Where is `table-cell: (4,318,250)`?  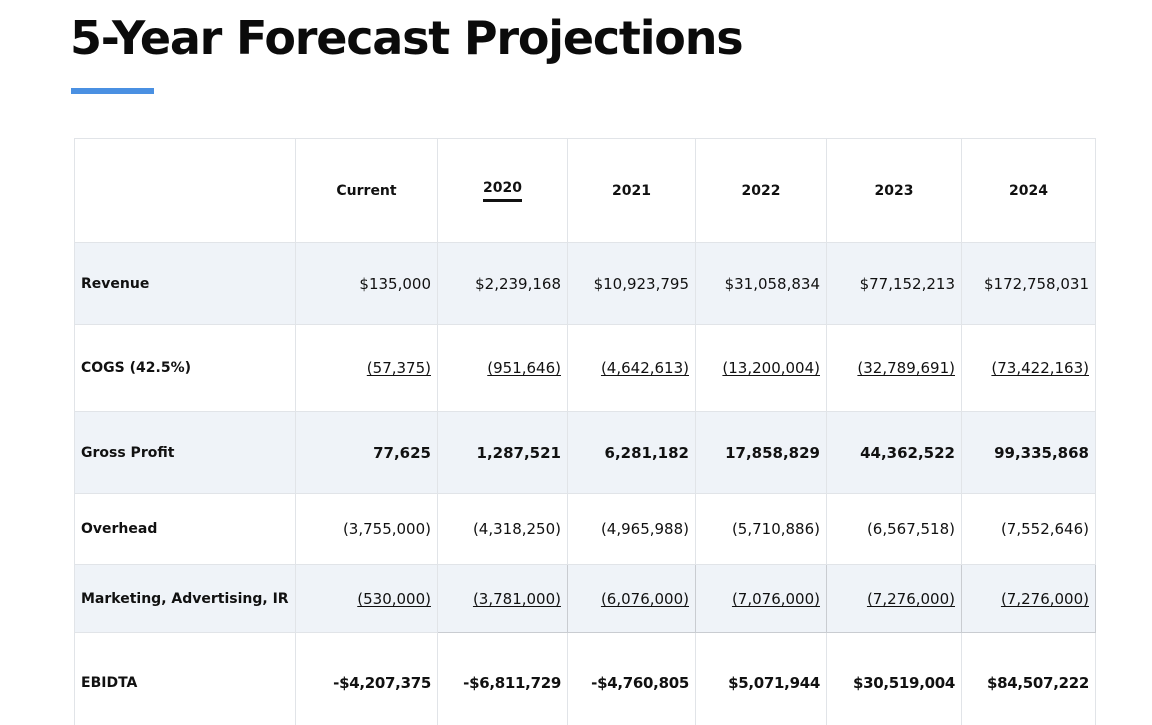
table-cell: (4,318,250) is located at coordinates (502, 529).